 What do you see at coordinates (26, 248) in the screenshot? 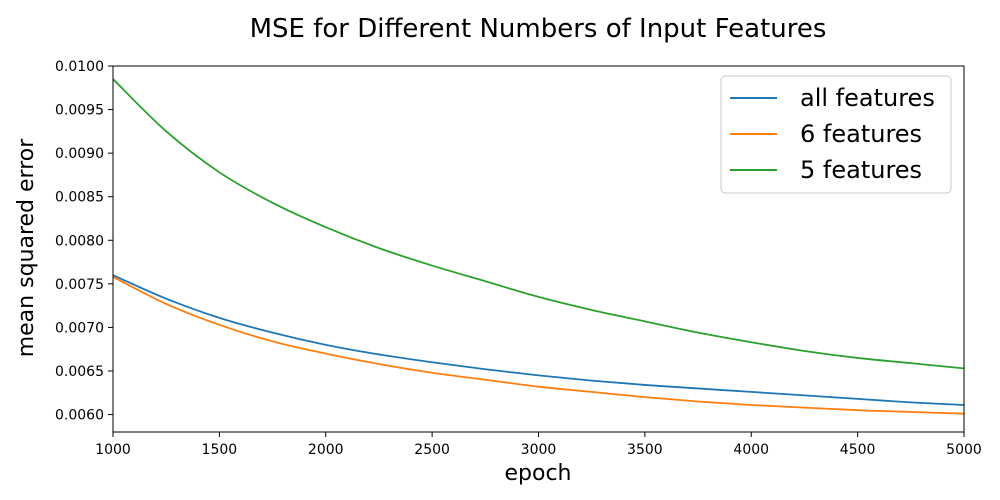
I see `y-axis-title: mean squared error` at bounding box center [26, 248].